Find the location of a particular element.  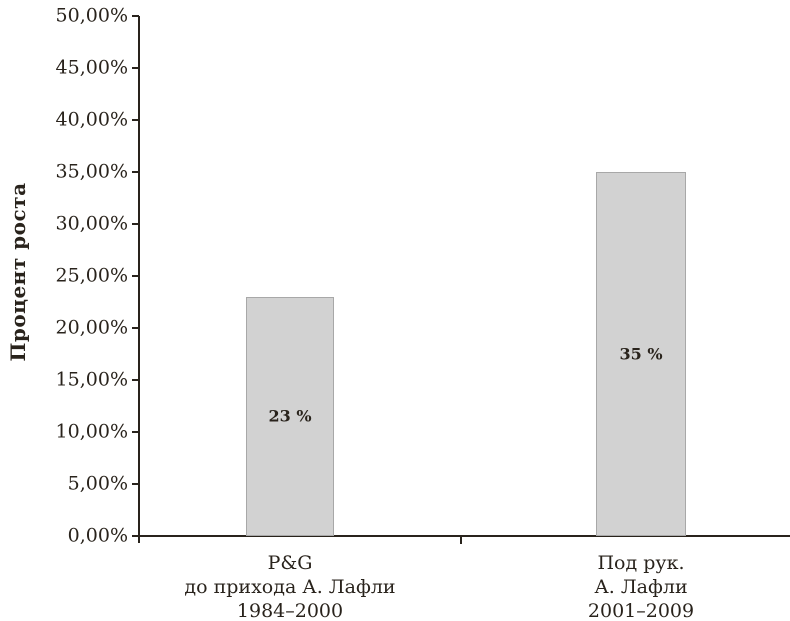

x-axis-category-label: P&G до прихода А. Лафли 1984–2000 is located at coordinates (289, 586).